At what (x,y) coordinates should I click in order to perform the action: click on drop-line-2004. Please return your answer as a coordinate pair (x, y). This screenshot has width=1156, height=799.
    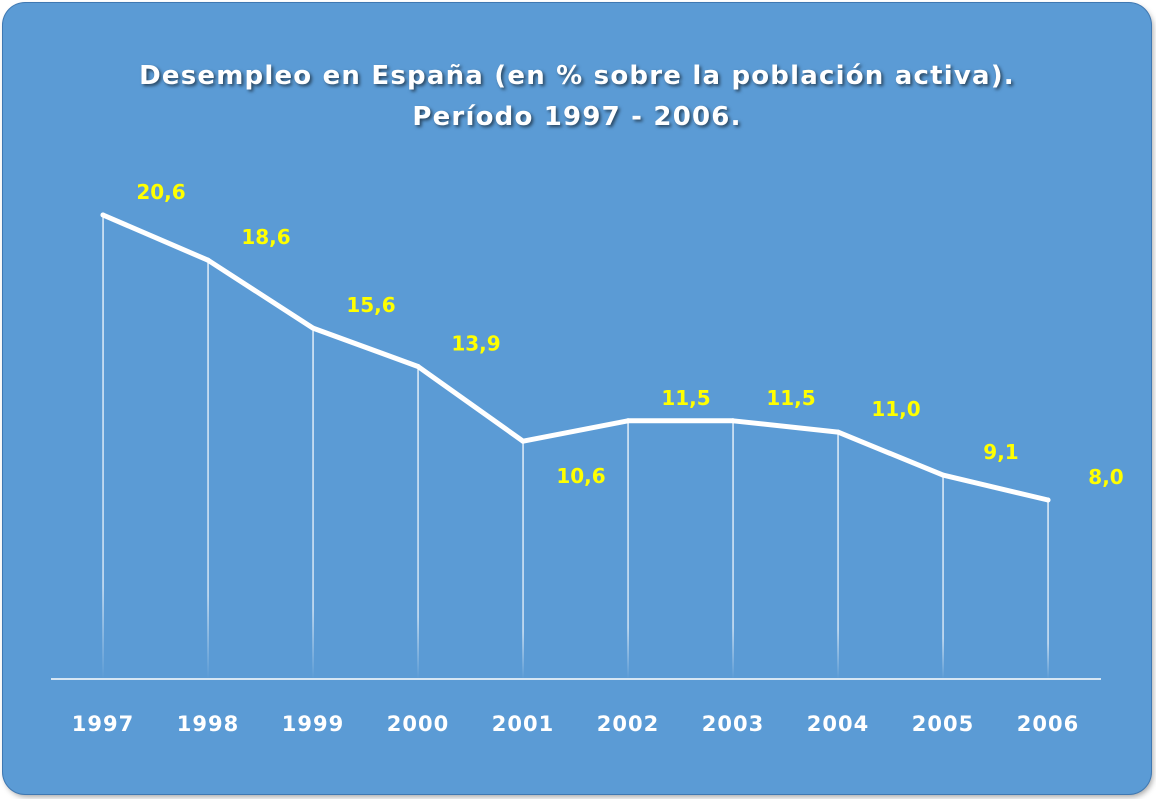
    Looking at the image, I should click on (838, 555).